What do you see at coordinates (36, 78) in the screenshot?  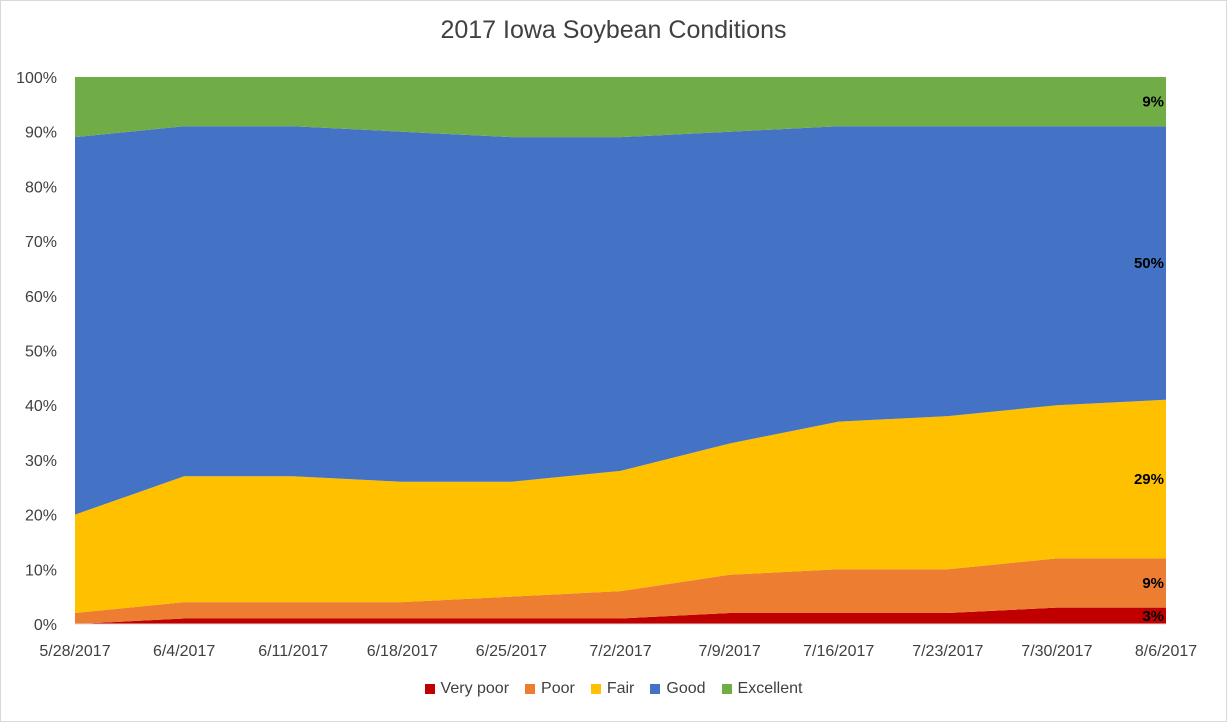 I see `y-tick-label: 100%` at bounding box center [36, 78].